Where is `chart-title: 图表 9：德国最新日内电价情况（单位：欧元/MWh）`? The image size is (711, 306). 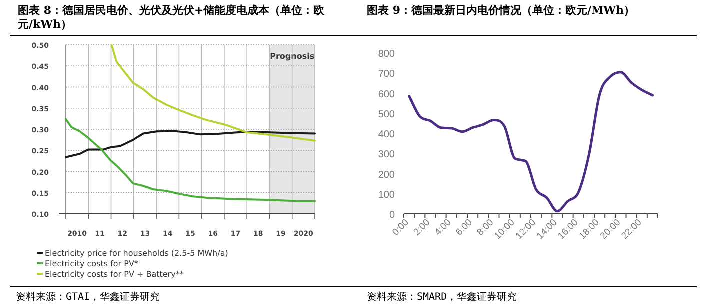
chart-title: 图表 9：德国最新日内电价情况（单位：欧元/MWh） is located at coordinates (501, 11).